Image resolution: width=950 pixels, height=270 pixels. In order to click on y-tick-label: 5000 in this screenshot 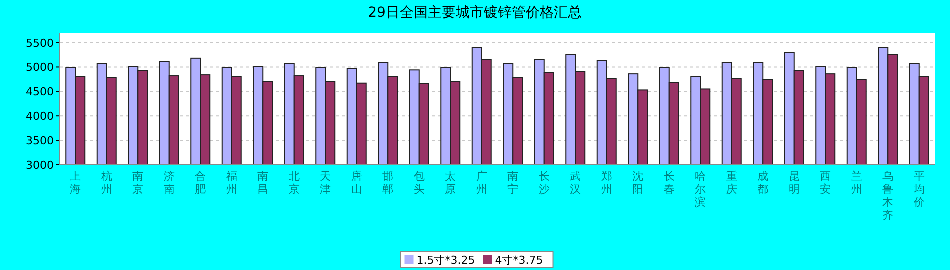, I will do `click(40, 67)`.